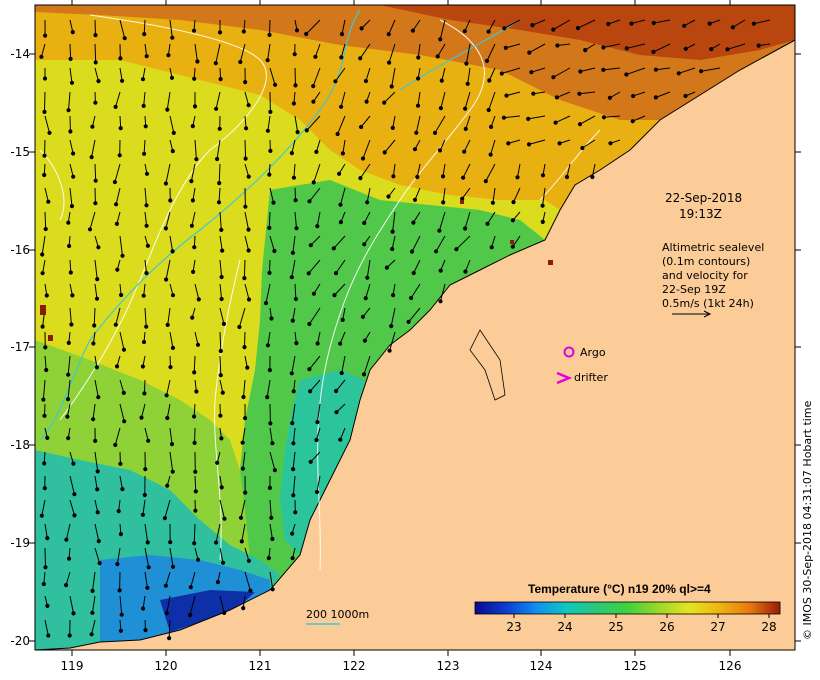 This screenshot has height=680, width=820. I want to click on argo-marker-icon, so click(569, 352).